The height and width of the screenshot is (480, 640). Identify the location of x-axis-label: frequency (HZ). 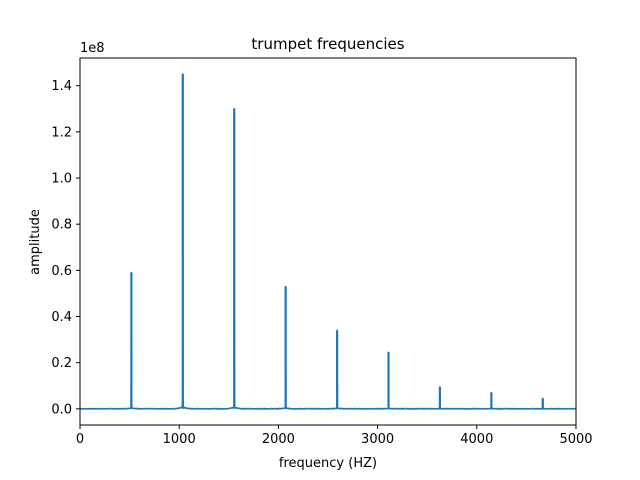
(328, 463).